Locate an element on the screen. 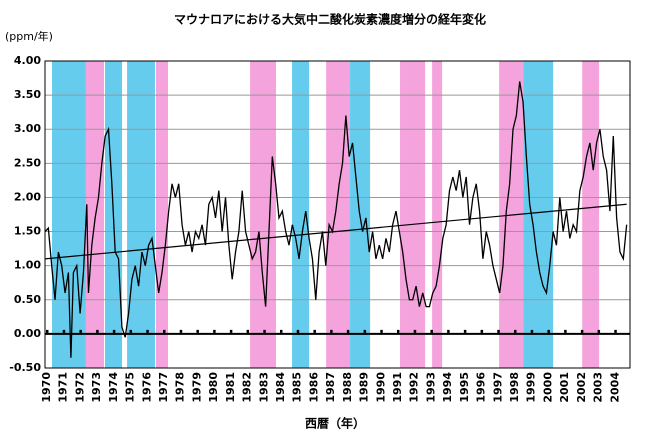  y-tick-label: -0.50 is located at coordinates (25, 367).